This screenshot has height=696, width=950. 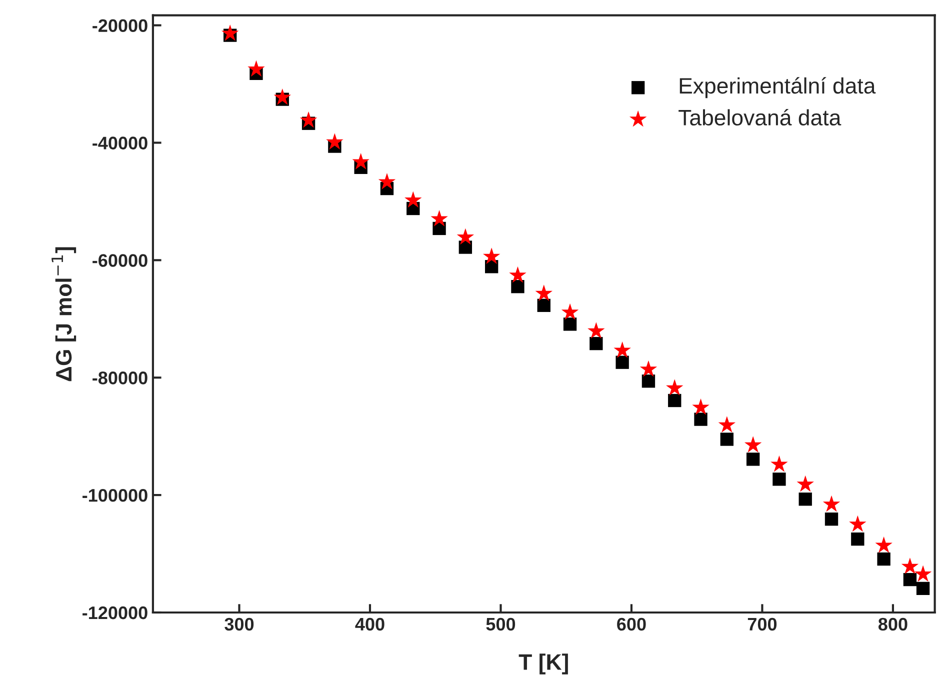 What do you see at coordinates (115, 613) in the screenshot?
I see `y-tick-label: -120000` at bounding box center [115, 613].